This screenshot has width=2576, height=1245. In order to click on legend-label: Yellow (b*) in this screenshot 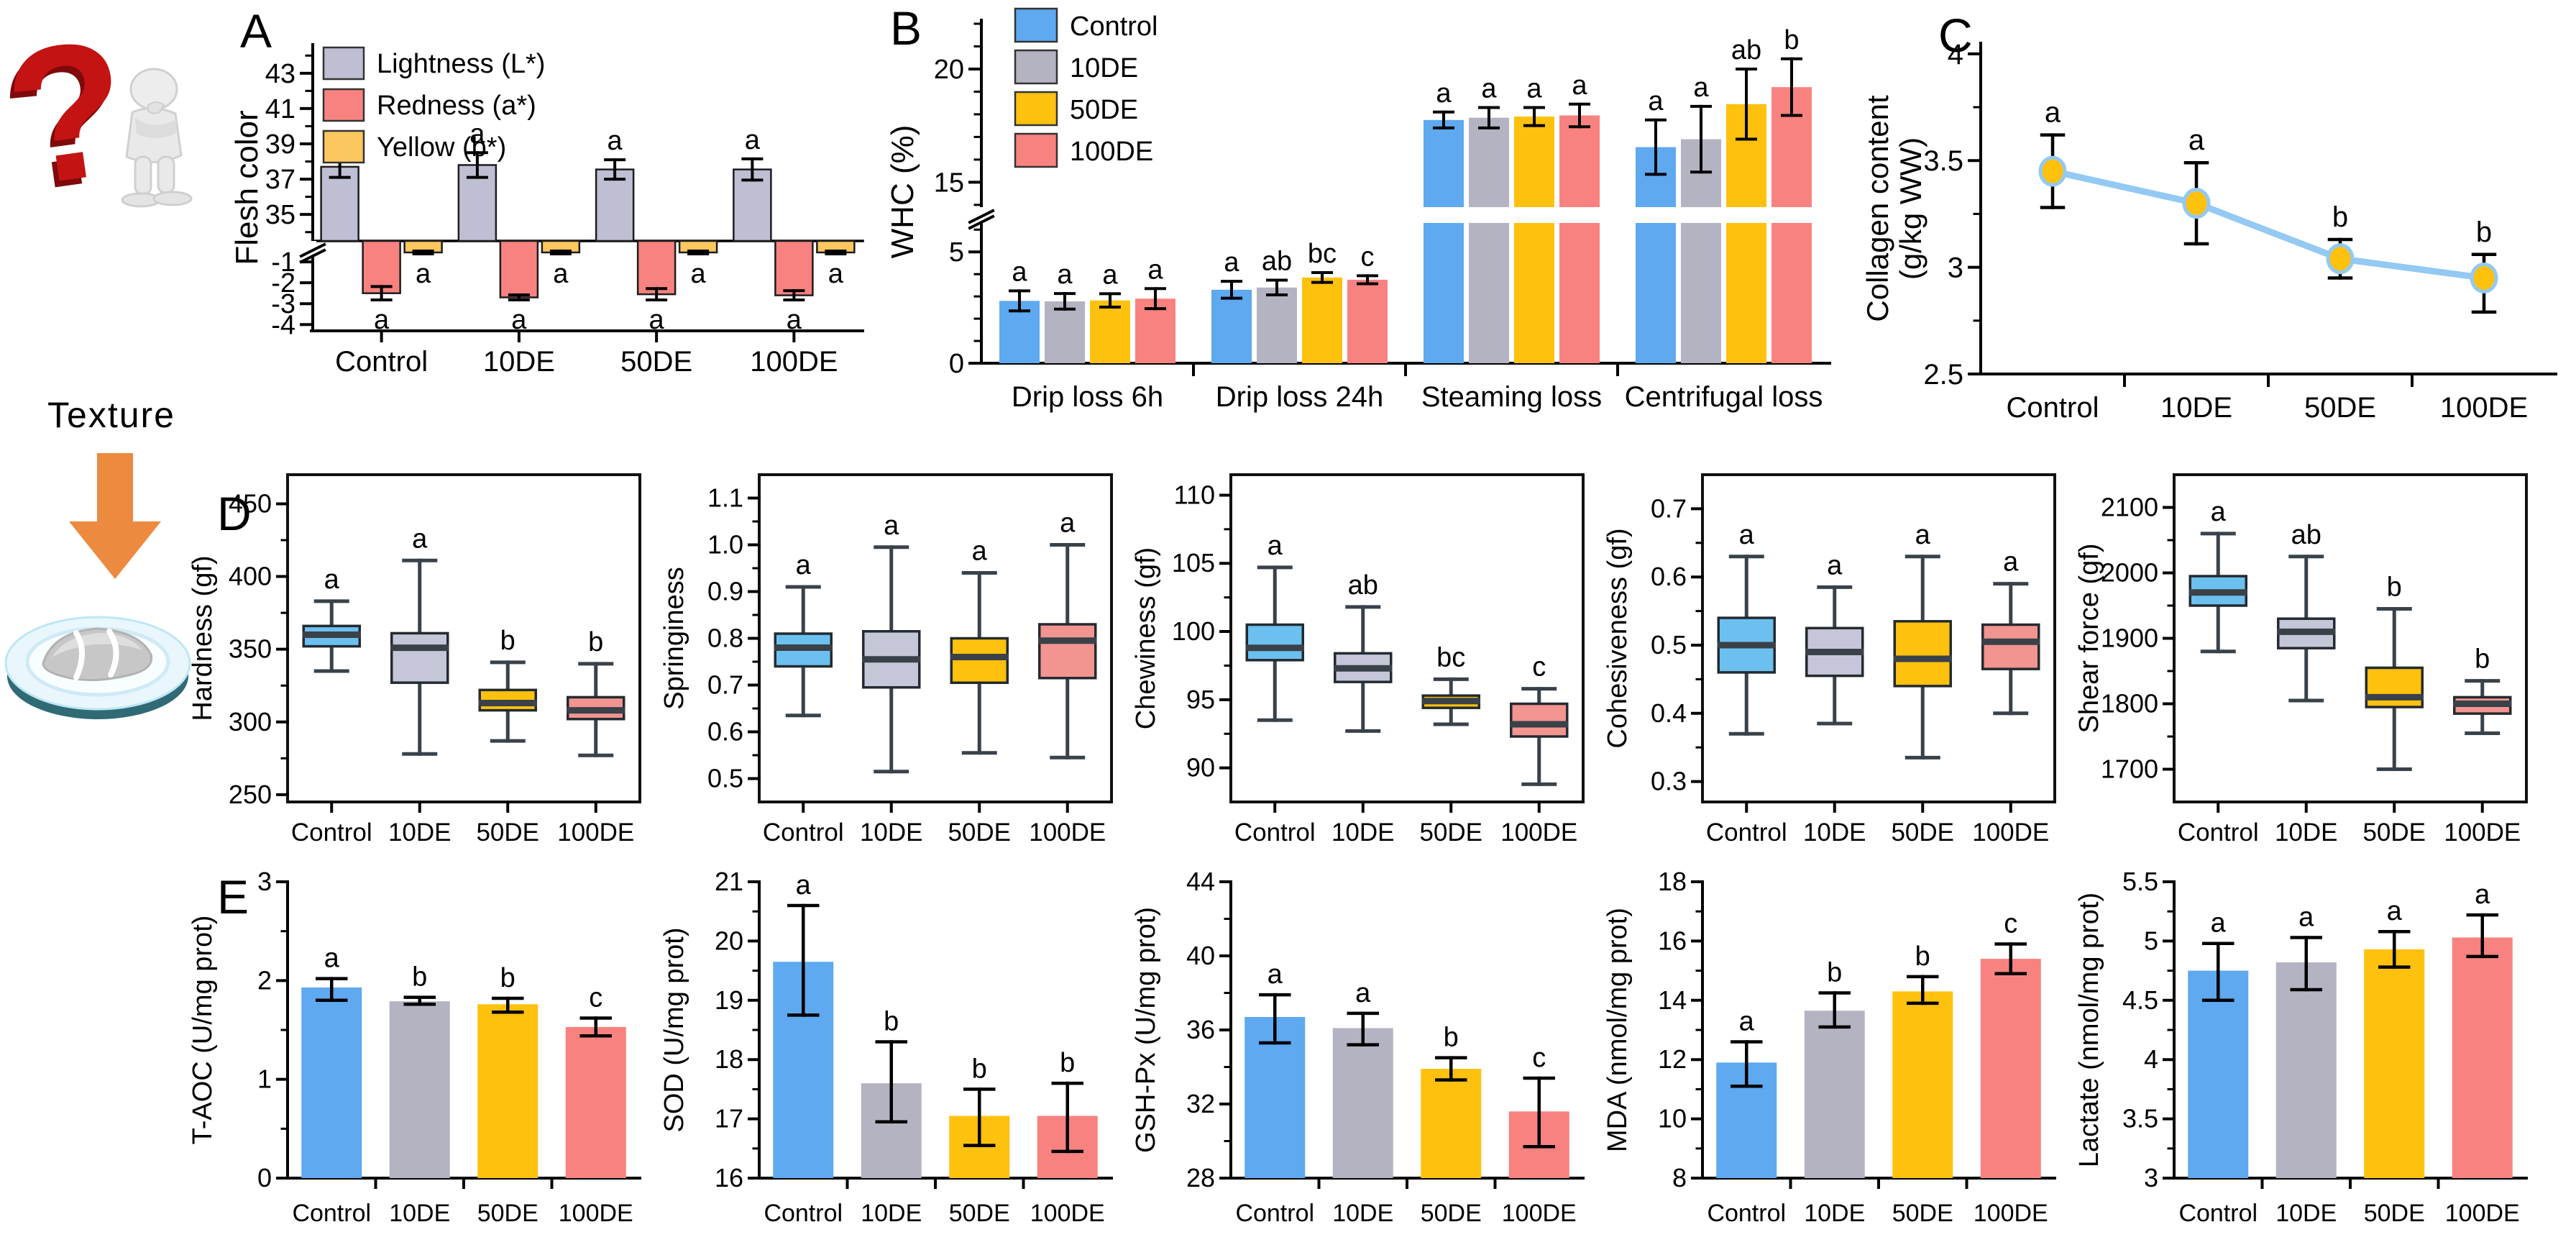, I will do `click(441, 147)`.